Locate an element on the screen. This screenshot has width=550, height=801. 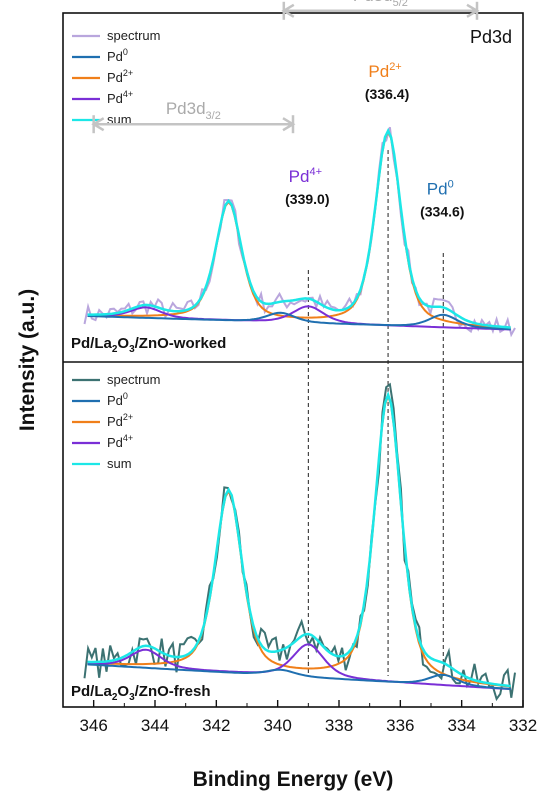
pd0-component-worked is located at coordinates (299, 321).